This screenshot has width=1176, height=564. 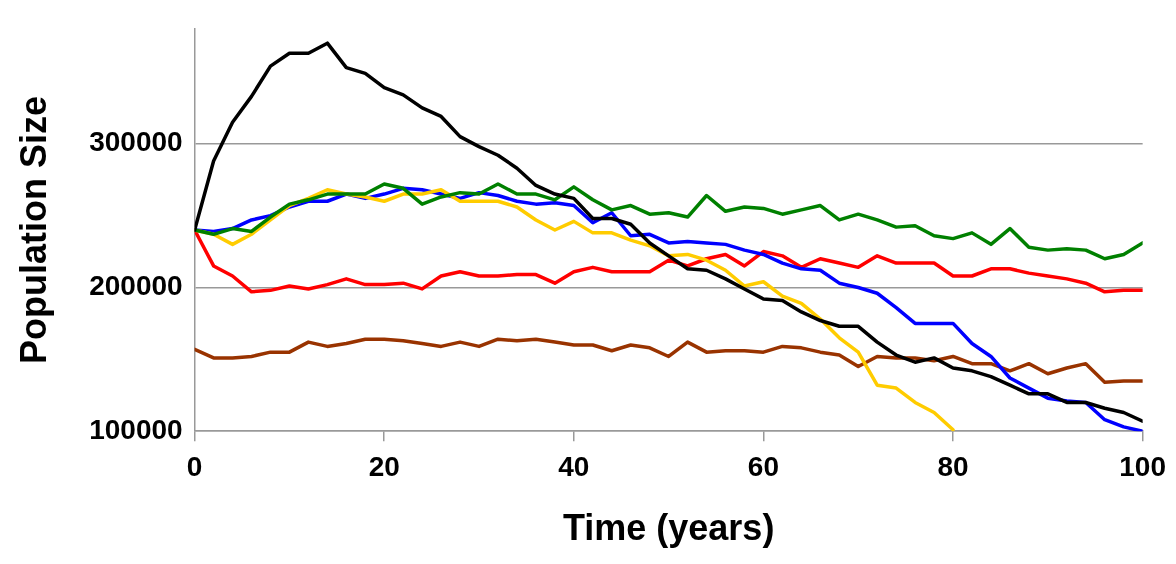 I want to click on y-tick-label: 200000, so click(x=136, y=286).